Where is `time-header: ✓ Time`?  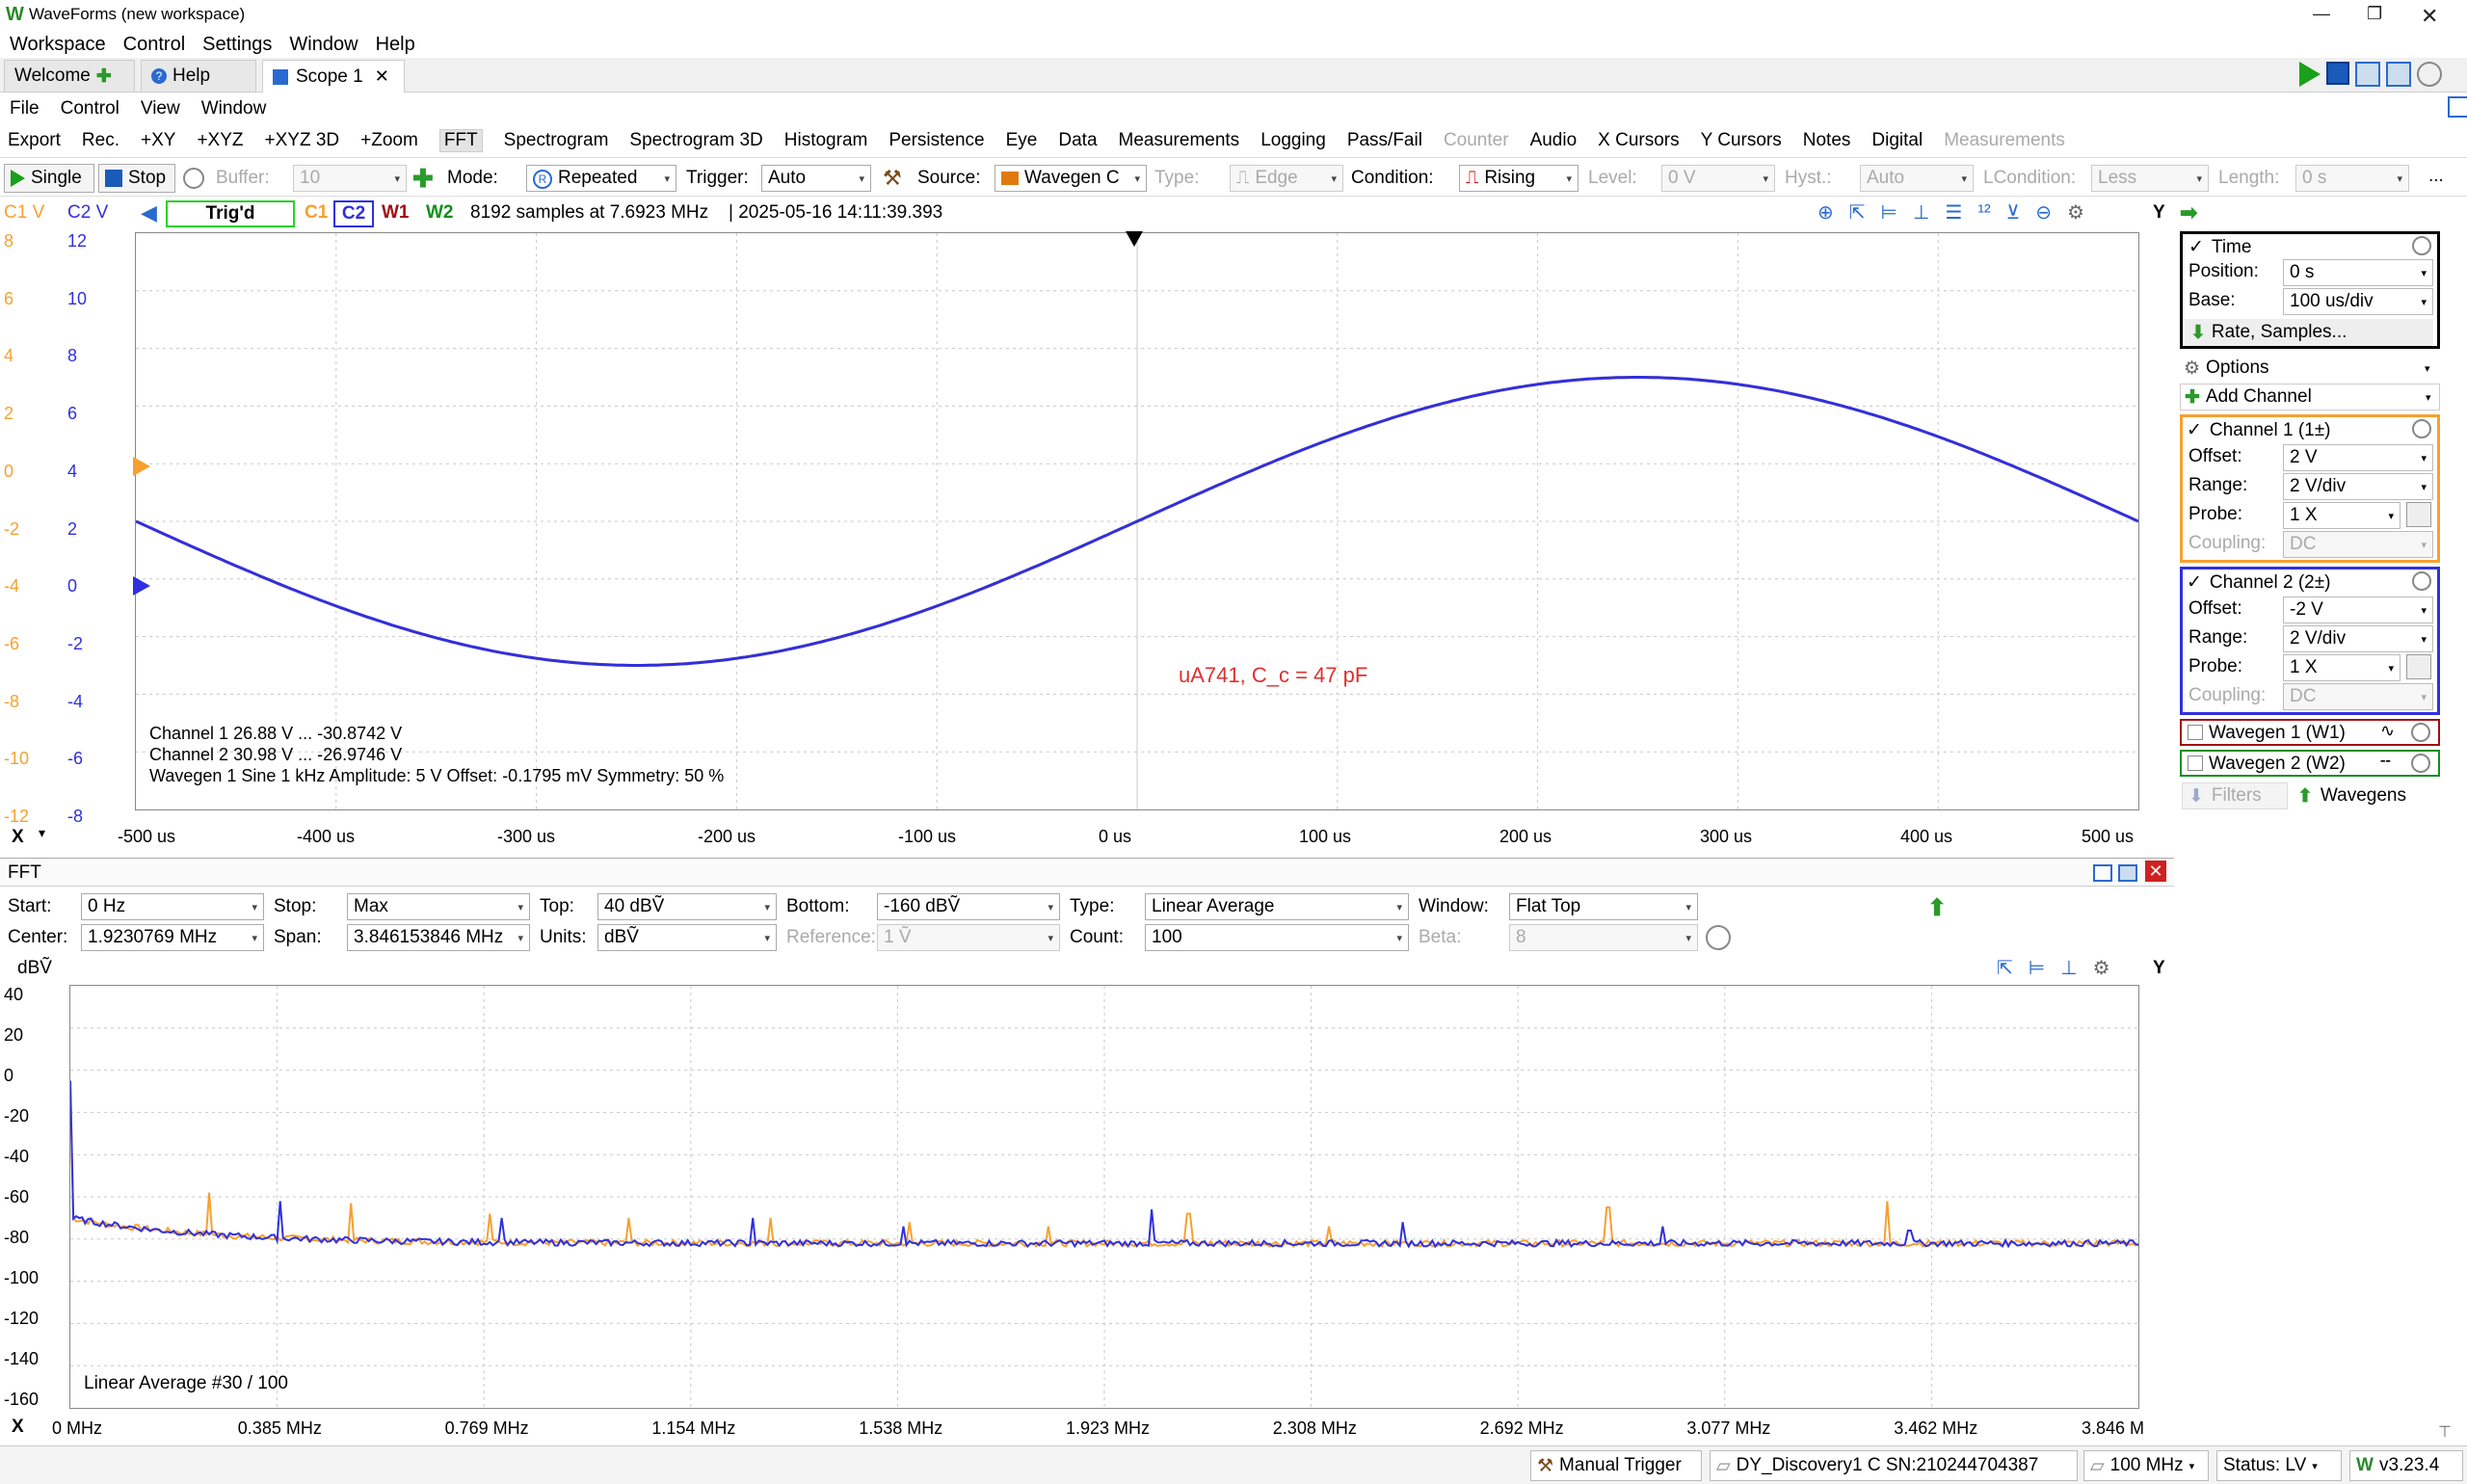 time-header: ✓ Time is located at coordinates (2219, 247).